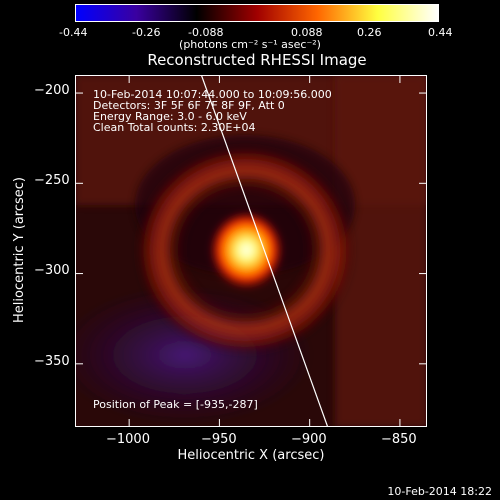 This screenshot has height=500, width=500. Describe the element at coordinates (246, 250) in the screenshot. I see `flare-source` at that location.